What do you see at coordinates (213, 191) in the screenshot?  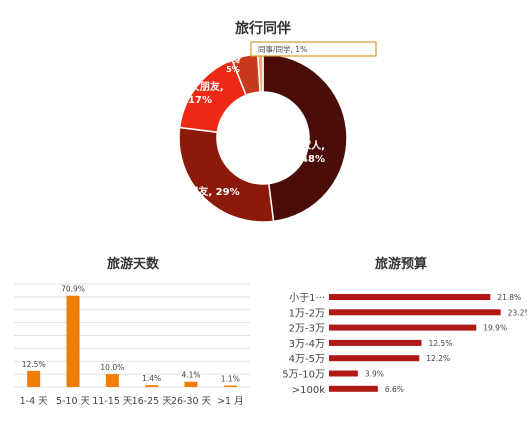 I see `donut-slice-label: 朋友, 29%` at bounding box center [213, 191].